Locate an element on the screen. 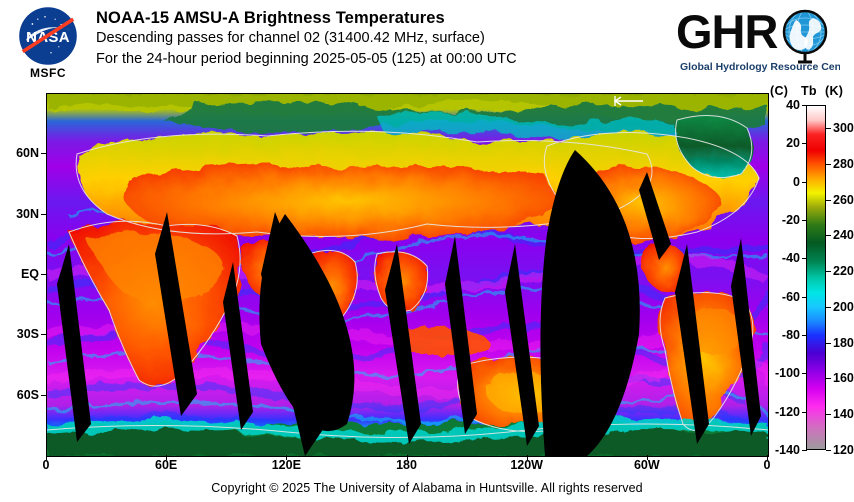 The image size is (854, 502). ghrc-fullname-text: Global Hydrology Resource Center is located at coordinates (760, 67).